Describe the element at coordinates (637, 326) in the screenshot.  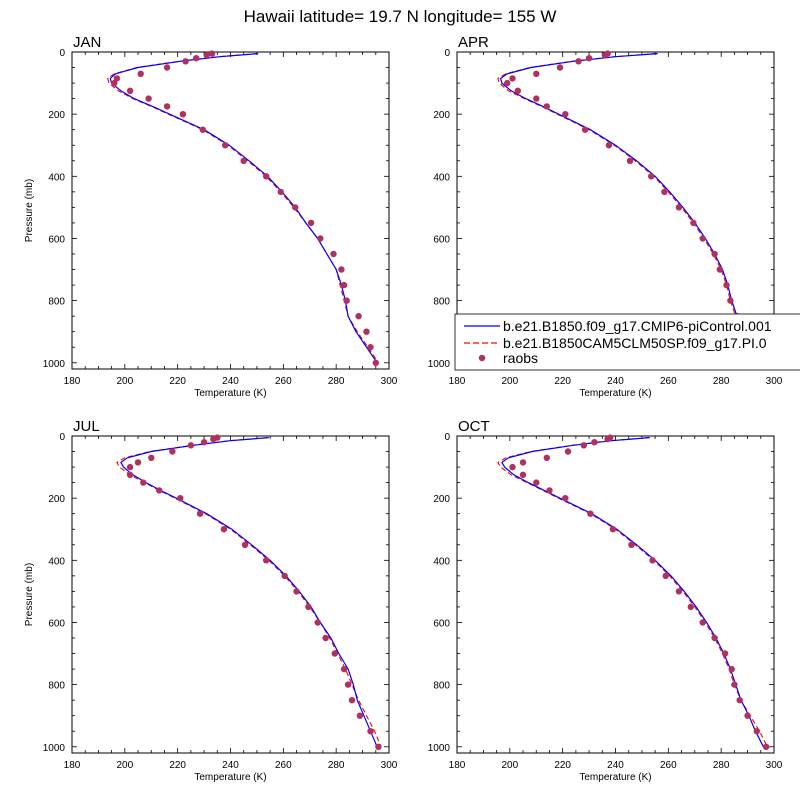
I see `legend-label-model1: b.e21.B1850.f09_g17.CMIP6-piControl.001` at that location.